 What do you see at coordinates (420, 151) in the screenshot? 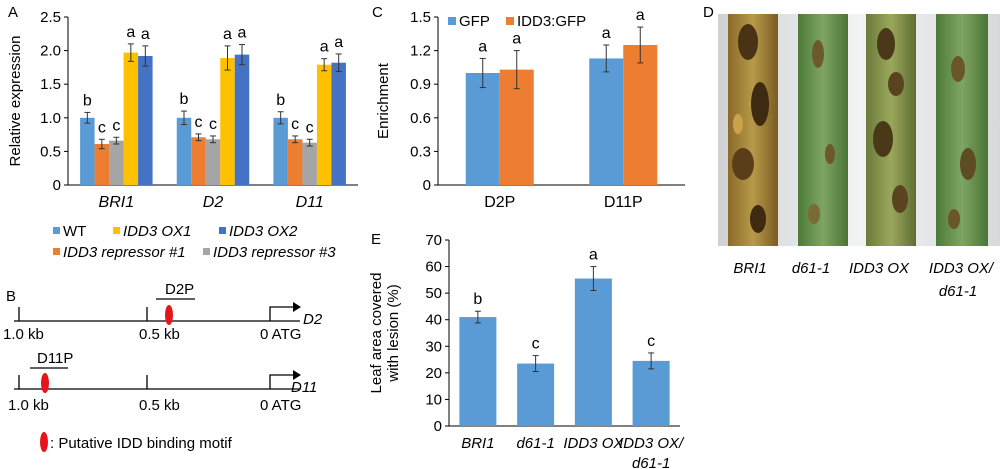
I see `y-tick-label: 0.3` at bounding box center [420, 151].